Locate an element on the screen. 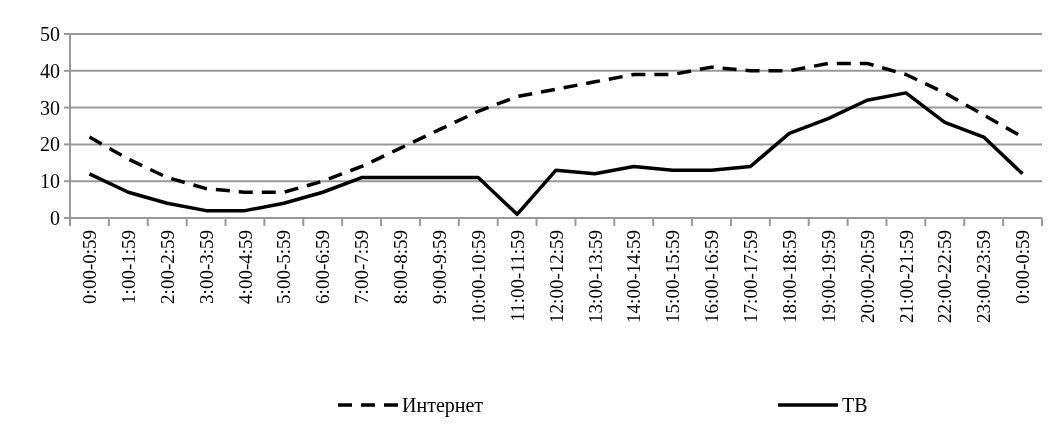 This screenshot has height=425, width=1058. x-tick-label: 20:00-20:59 is located at coordinates (867, 276).